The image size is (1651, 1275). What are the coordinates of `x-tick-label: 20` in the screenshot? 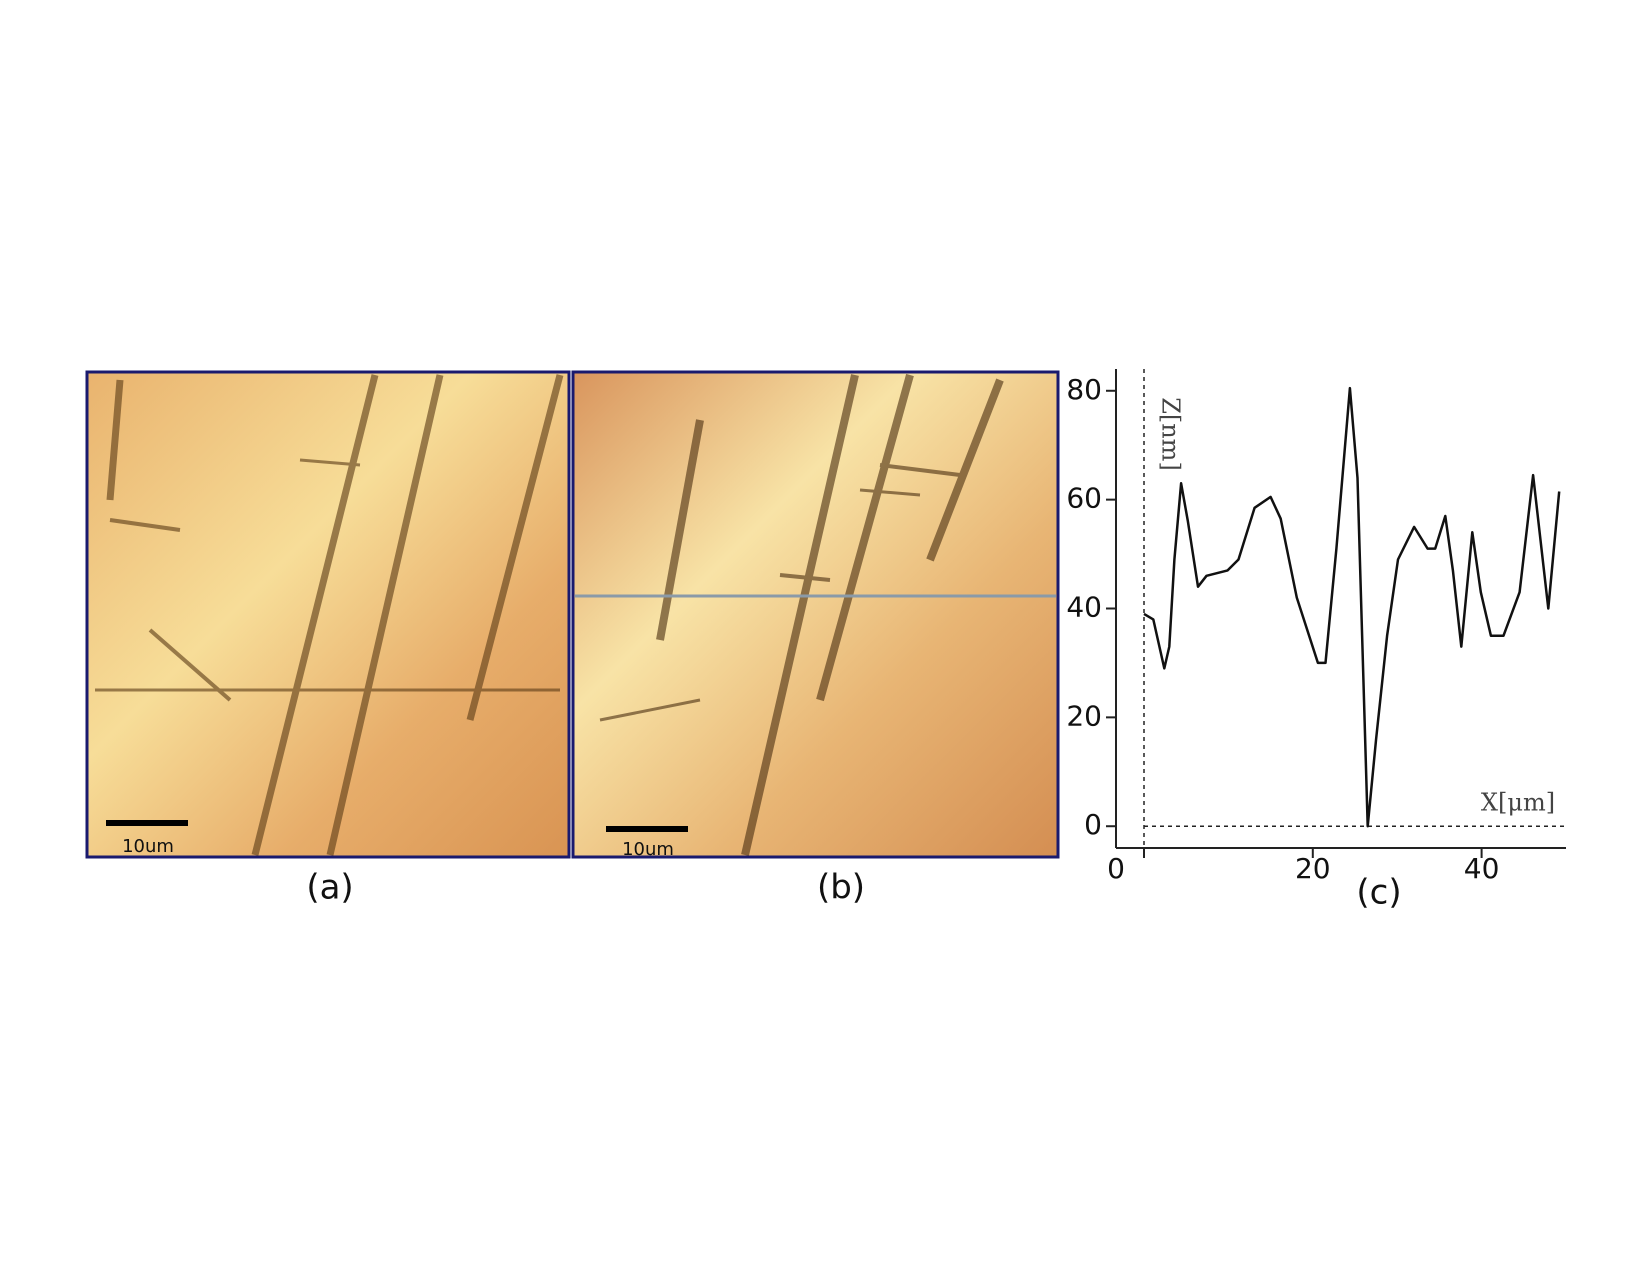 It's located at (1313, 868).